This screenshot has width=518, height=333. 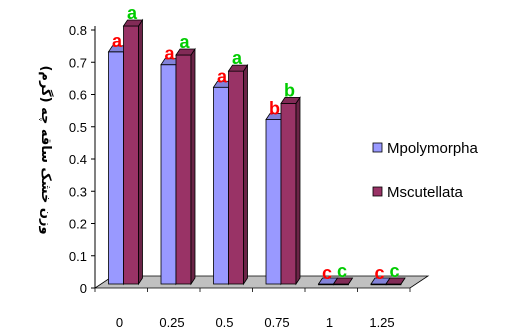 What do you see at coordinates (224, 322) in the screenshot?
I see `x-tick-label: 0.5` at bounding box center [224, 322].